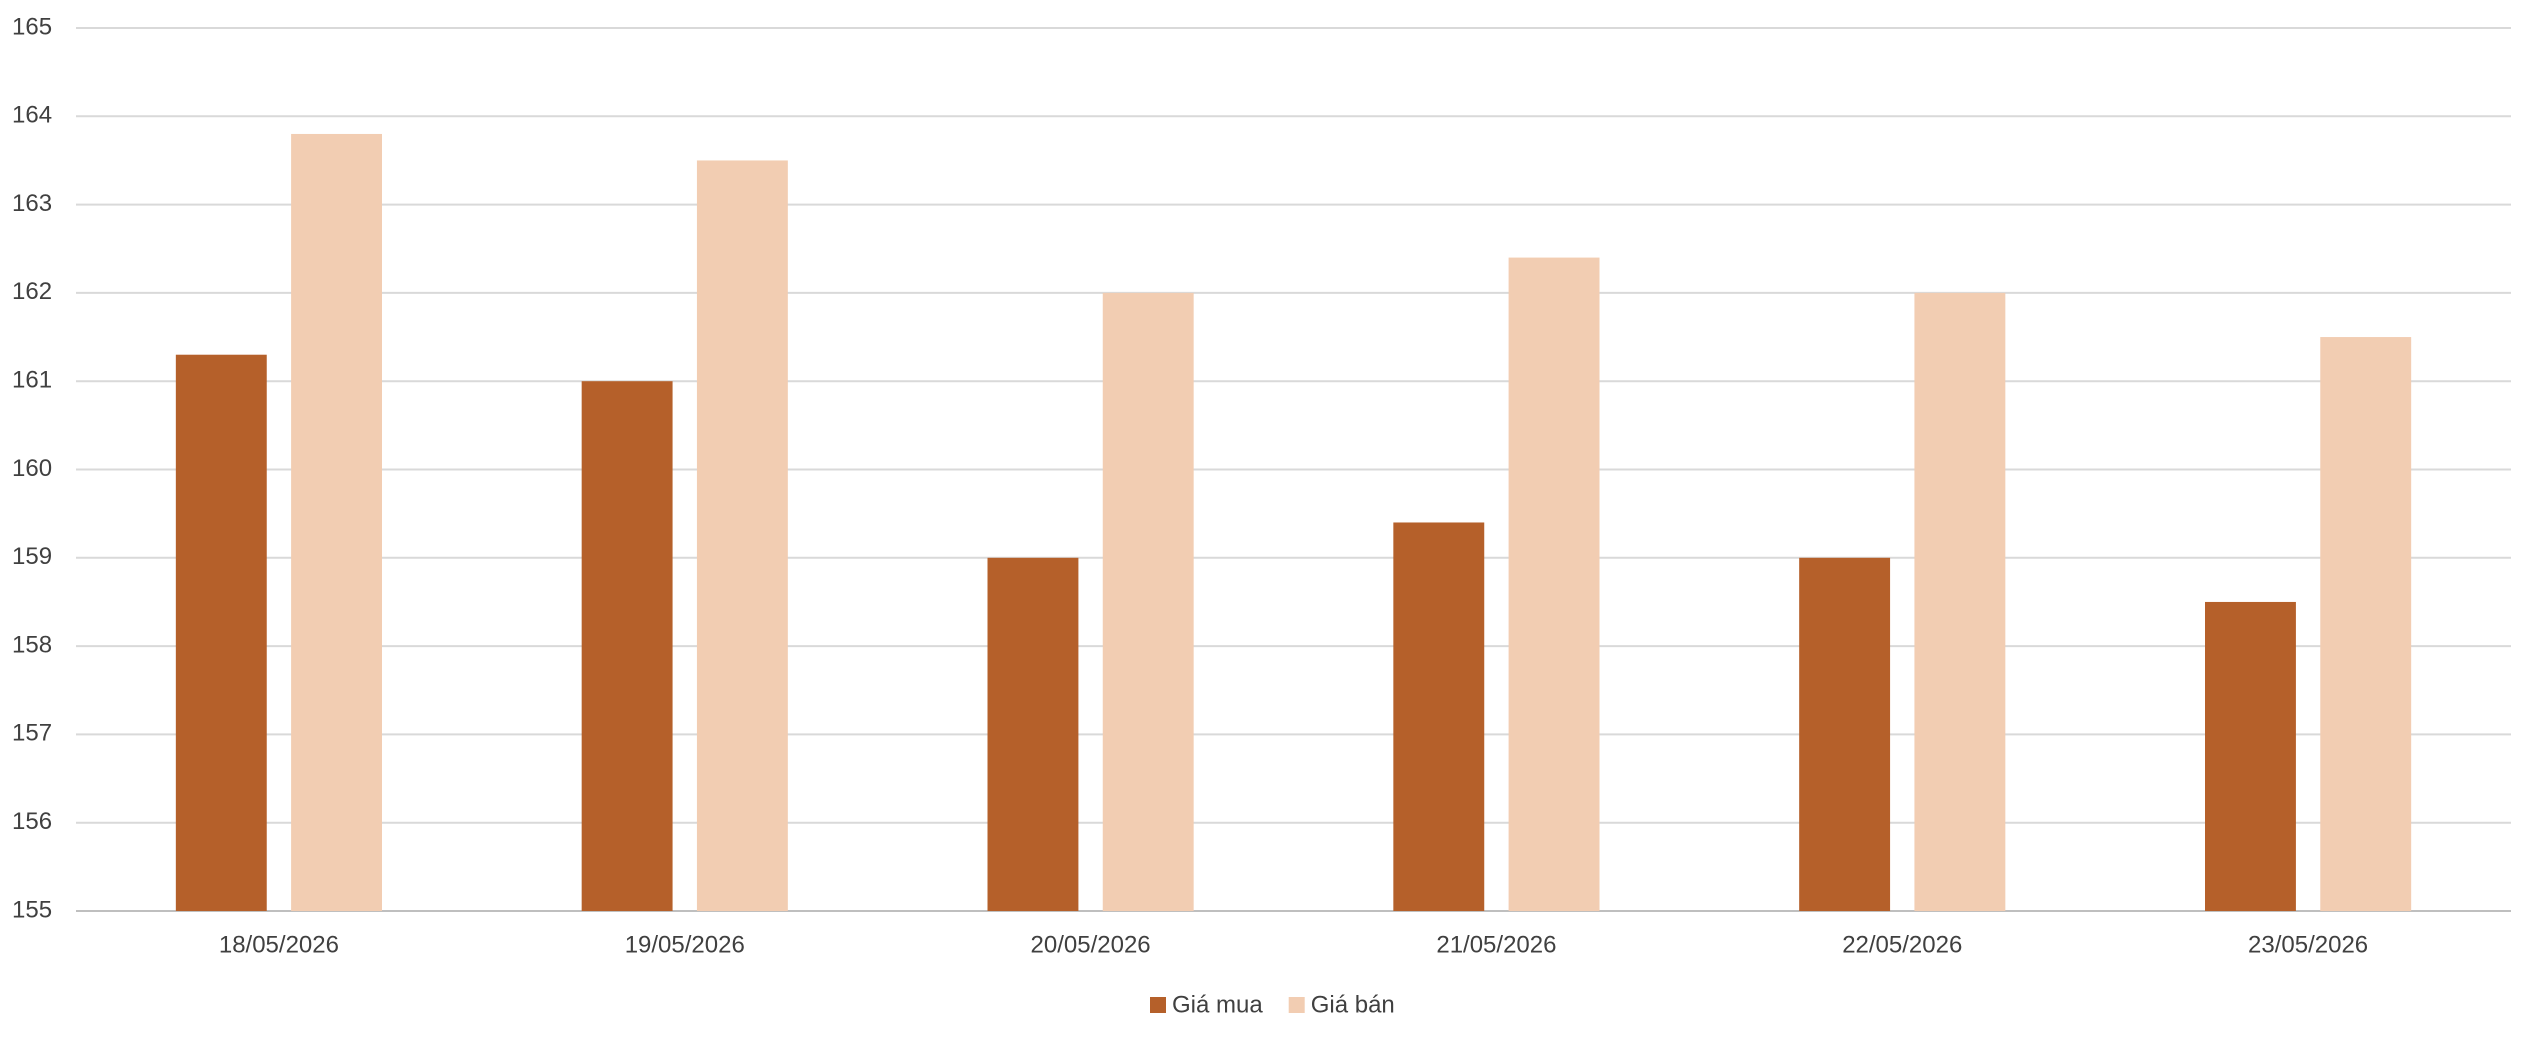  I want to click on y-tick-label: 159, so click(32, 556).